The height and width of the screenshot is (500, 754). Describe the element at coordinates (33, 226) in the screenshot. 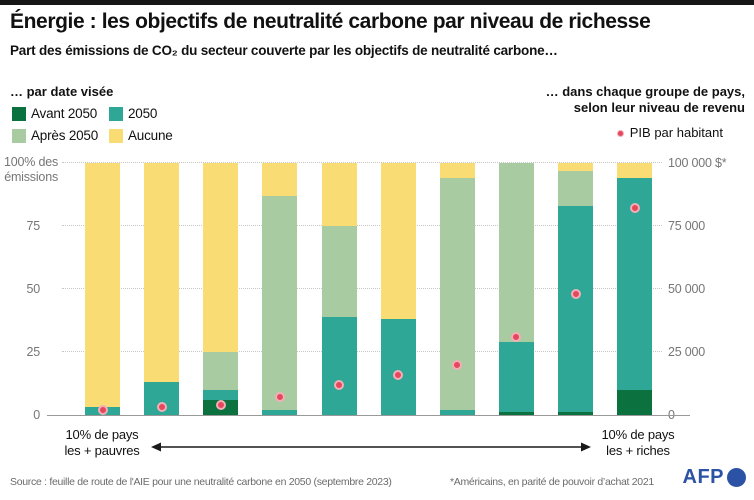

I see `y-tick-left-75: 75` at that location.